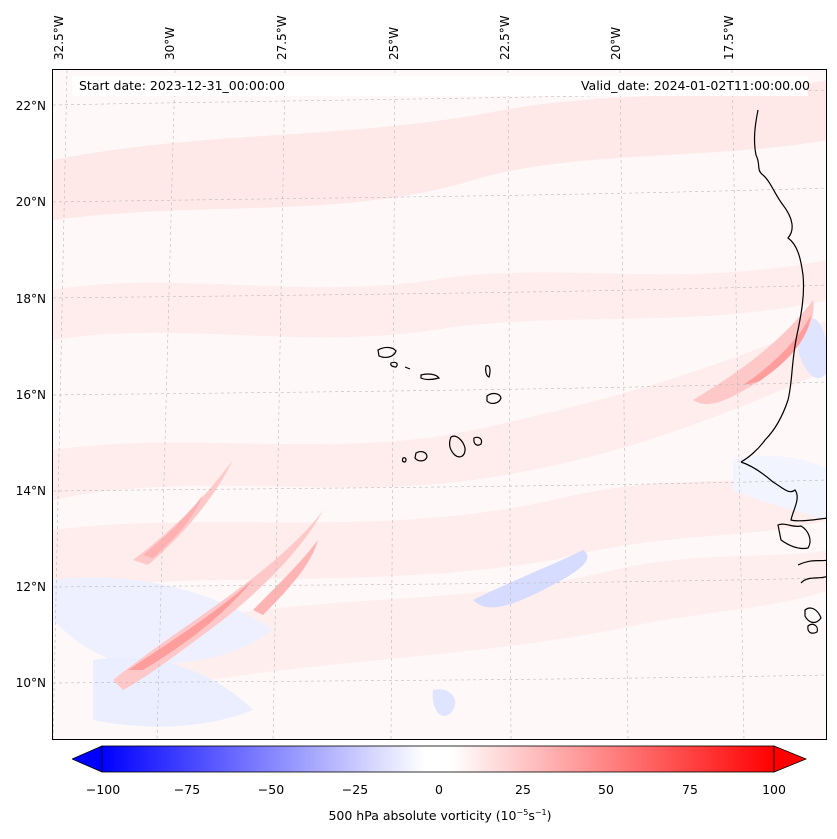 This screenshot has height=839, width=837. What do you see at coordinates (440, 86) in the screenshot?
I see `header-strip` at bounding box center [440, 86].